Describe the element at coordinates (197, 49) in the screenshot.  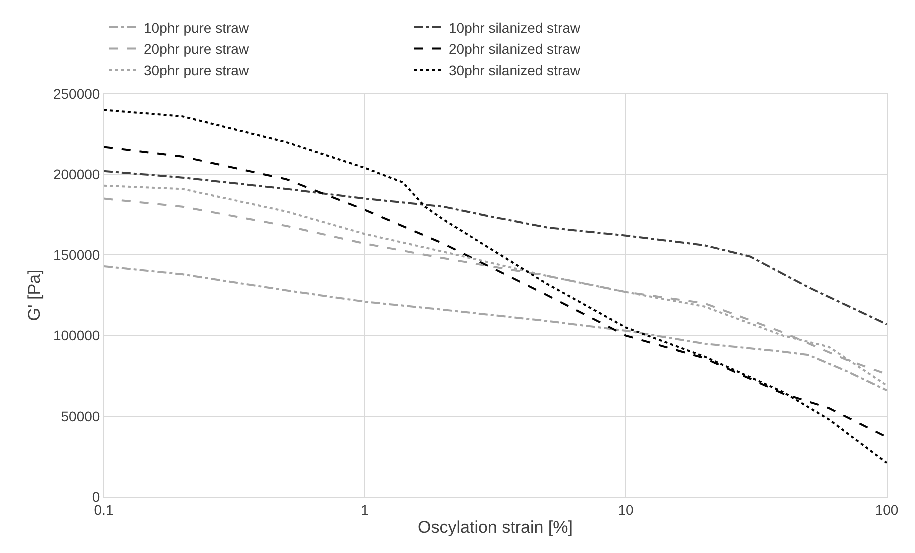
I see `legend-label: 20phr pure straw` at that location.